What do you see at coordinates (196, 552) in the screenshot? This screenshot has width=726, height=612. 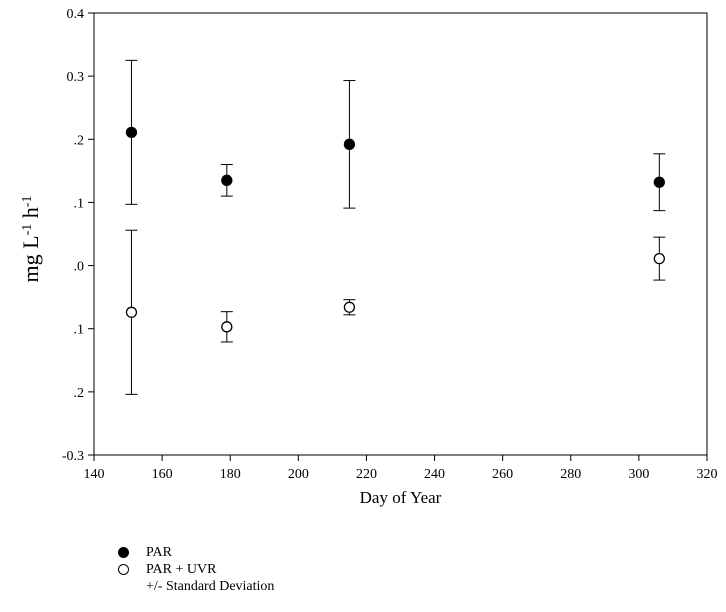 I see `legend-item-par: PAR` at bounding box center [196, 552].